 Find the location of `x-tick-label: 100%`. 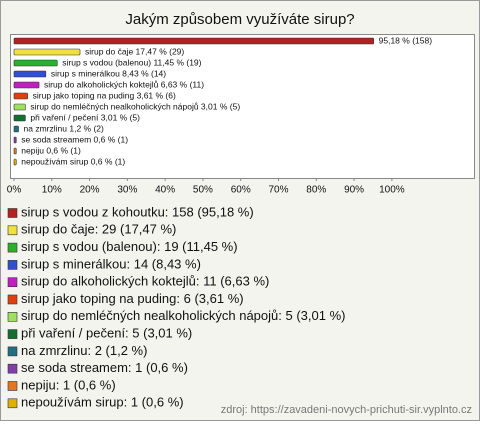

x-tick-label: 100% is located at coordinates (392, 190).